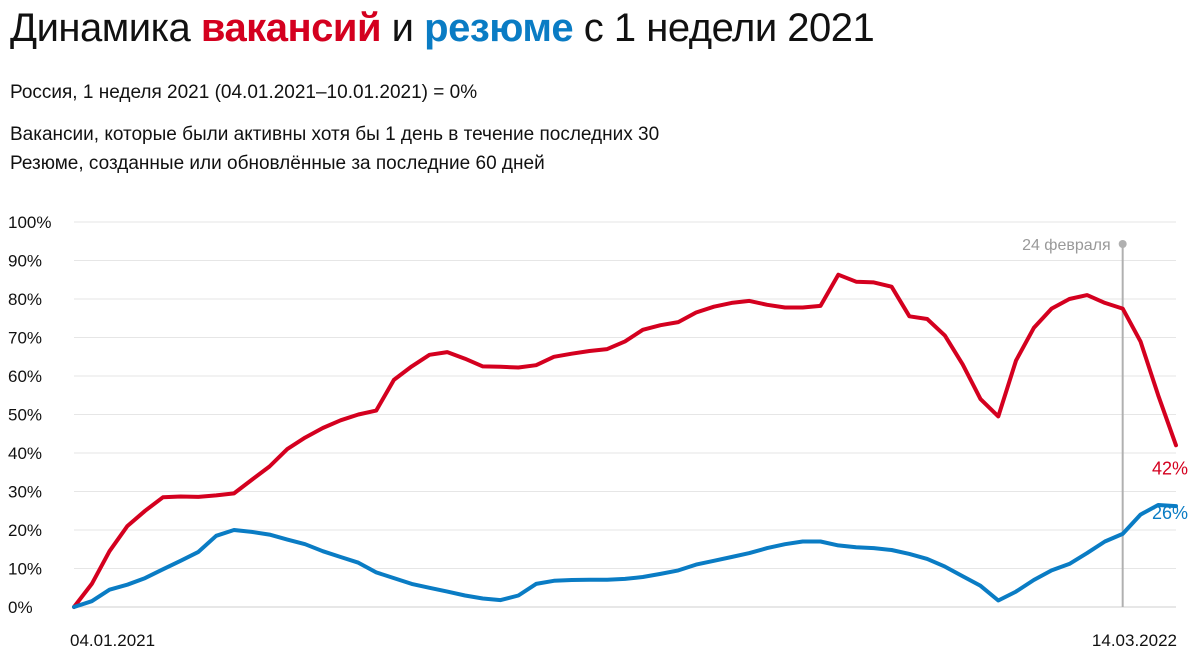 This screenshot has height=663, width=1200. I want to click on y-tick-label: 40%, so click(25, 453).